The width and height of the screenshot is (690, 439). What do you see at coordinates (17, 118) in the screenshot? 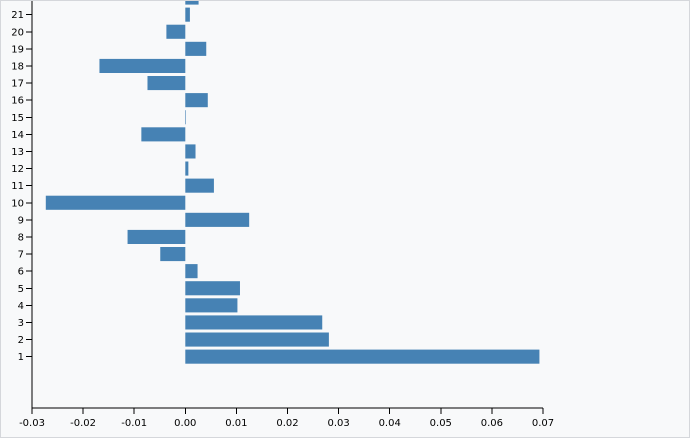
I see `y-tick-label: 15` at bounding box center [17, 118].